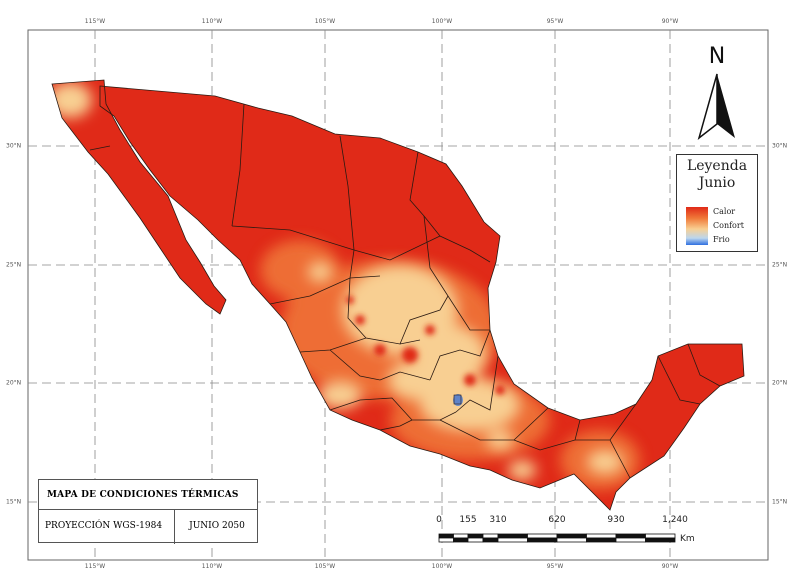 This screenshot has height=586, width=800. Describe the element at coordinates (557, 538) in the screenshot. I see `scale-bar-graphic` at that location.